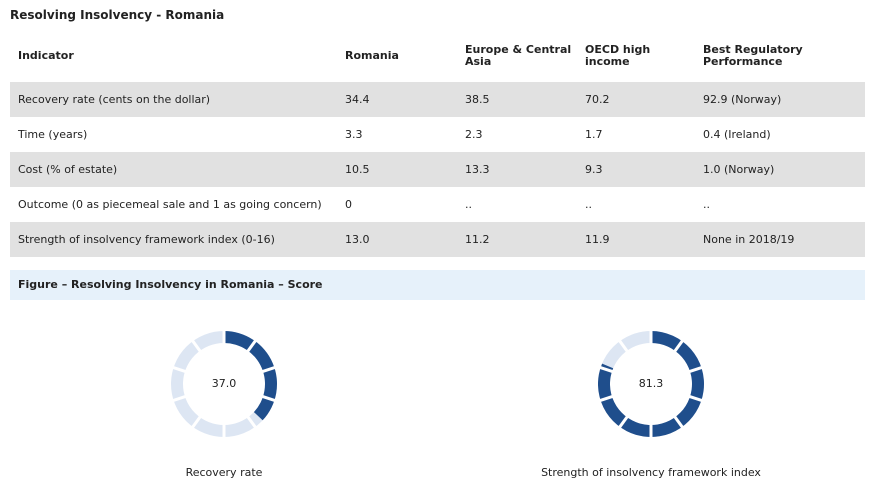 The image size is (871, 497). I want to click on table-row: Time (years) 3.3 2.3 1.7 0.4 (Ireland), so click(437, 134).